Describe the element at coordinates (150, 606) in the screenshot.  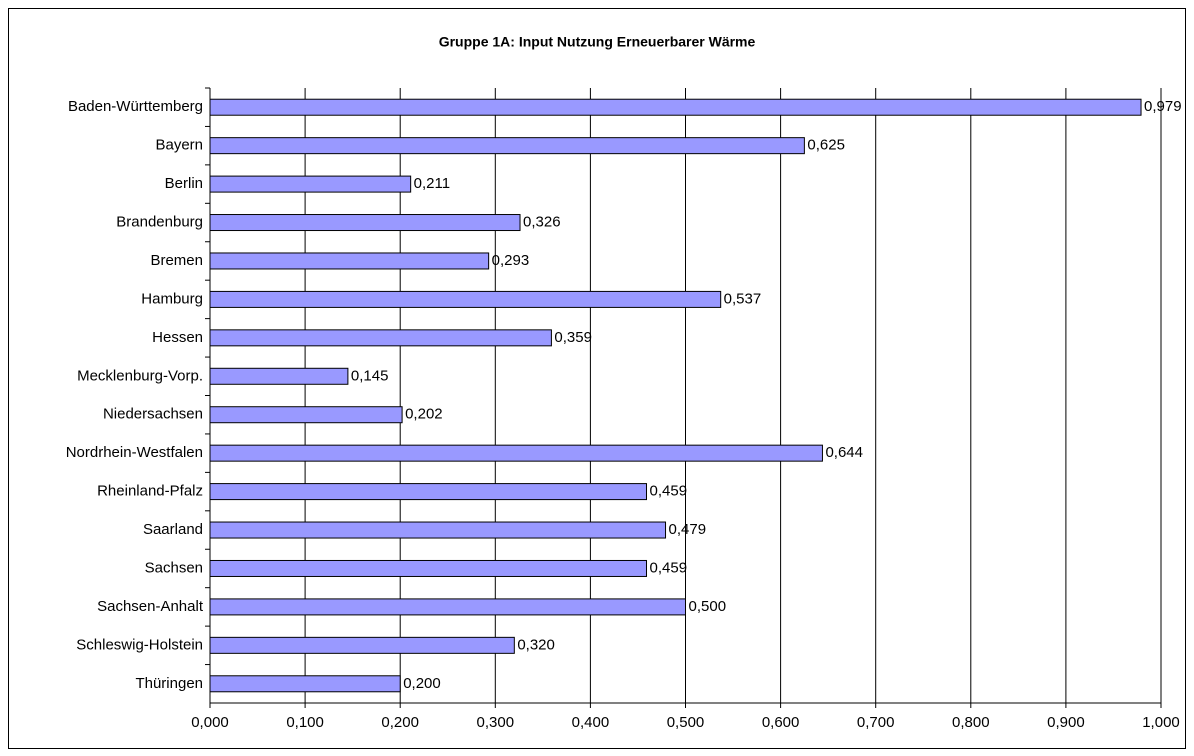
I see `y-tick-label: Sachsen-Anhalt` at that location.